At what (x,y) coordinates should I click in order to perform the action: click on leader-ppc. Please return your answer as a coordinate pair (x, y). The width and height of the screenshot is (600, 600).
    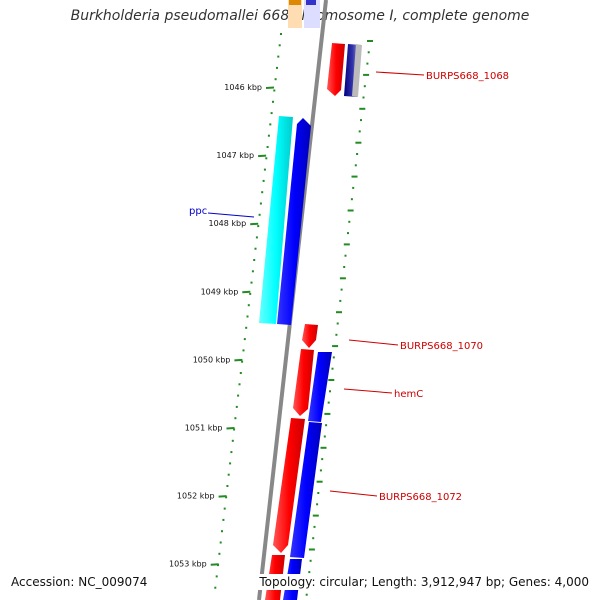
    Looking at the image, I should click on (231, 215).